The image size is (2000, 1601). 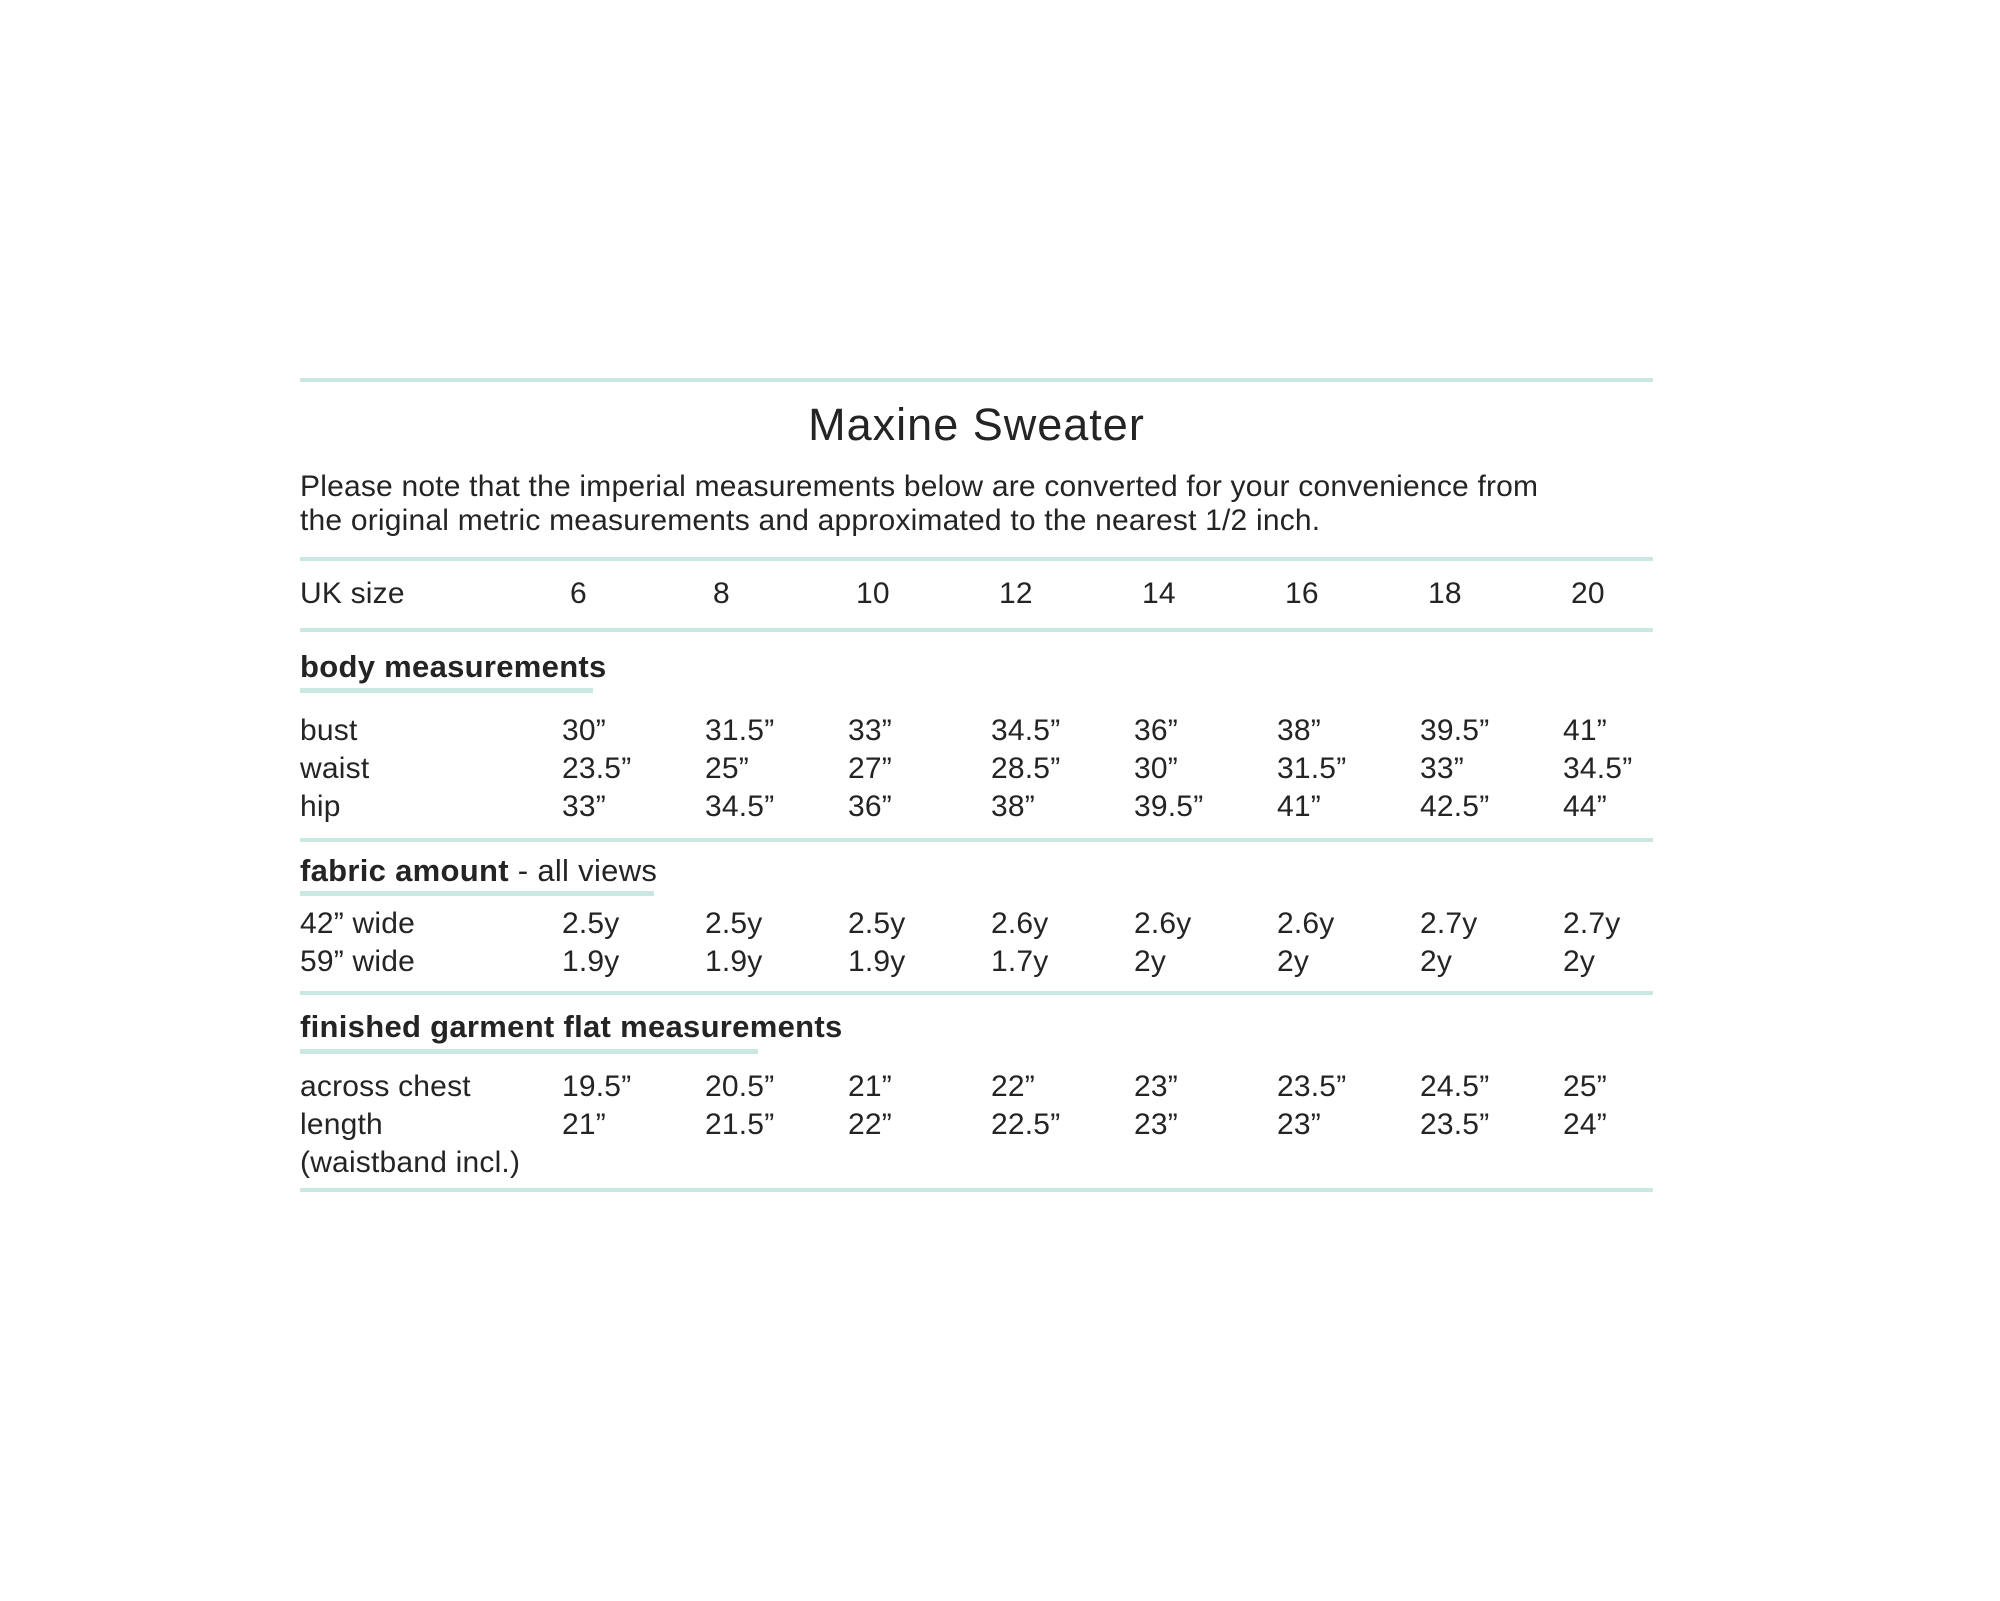 I want to click on row-label: hip, so click(x=320, y=806).